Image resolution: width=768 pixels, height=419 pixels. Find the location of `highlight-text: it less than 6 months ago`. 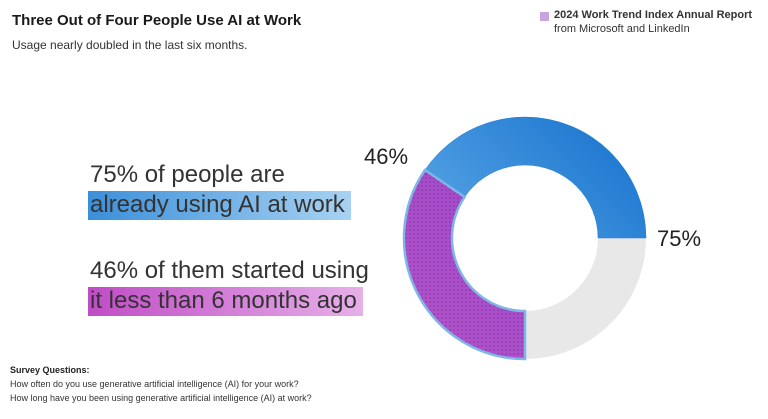

highlight-text: it less than 6 months ago is located at coordinates (225, 301).